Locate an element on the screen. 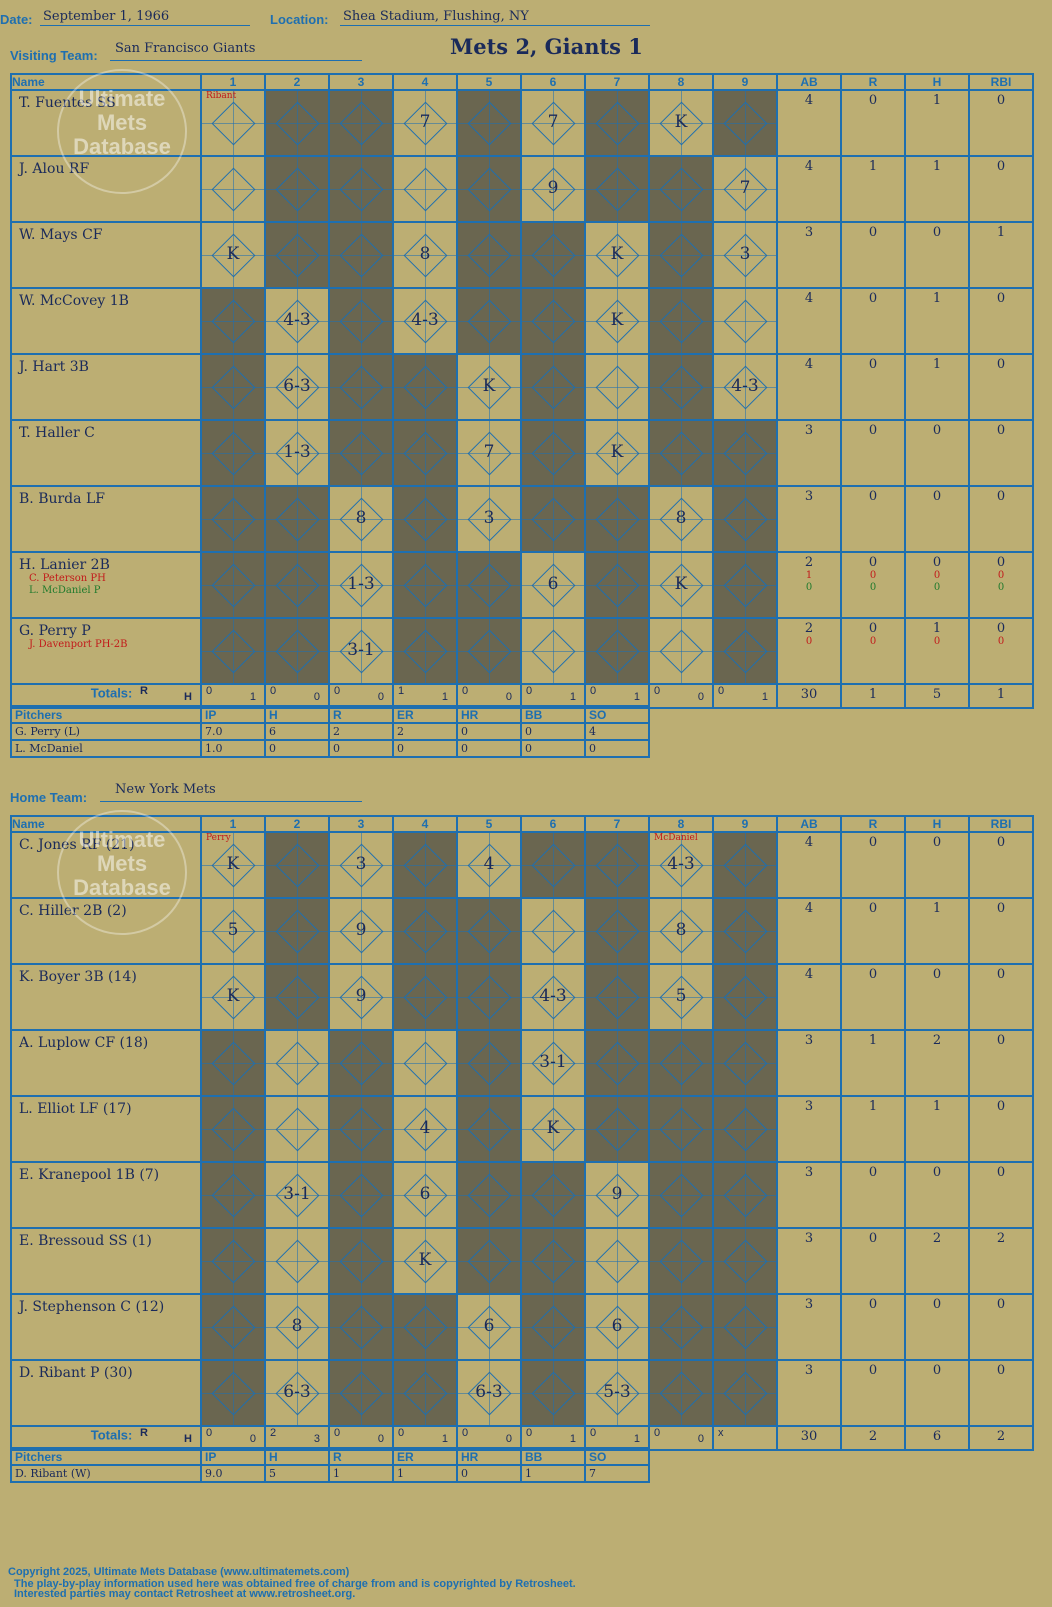 The width and height of the screenshot is (1052, 1607). batter-name-cell: W. McCovey 1B is located at coordinates (106, 321).